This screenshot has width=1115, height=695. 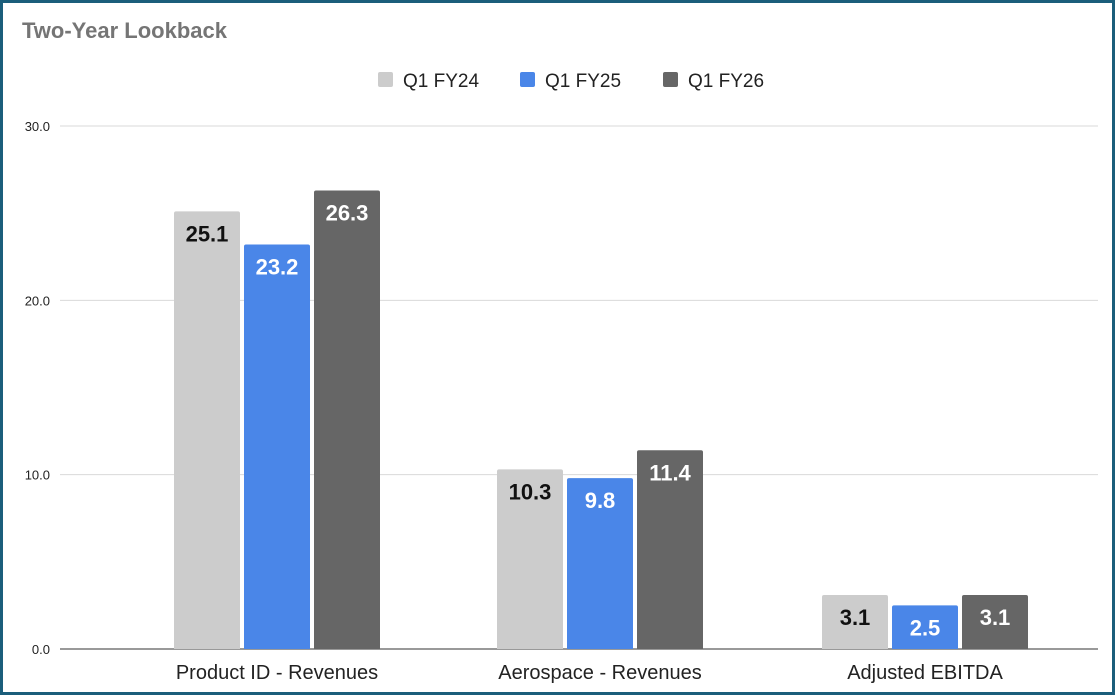 I want to click on data-label: 9.8, so click(x=600, y=500).